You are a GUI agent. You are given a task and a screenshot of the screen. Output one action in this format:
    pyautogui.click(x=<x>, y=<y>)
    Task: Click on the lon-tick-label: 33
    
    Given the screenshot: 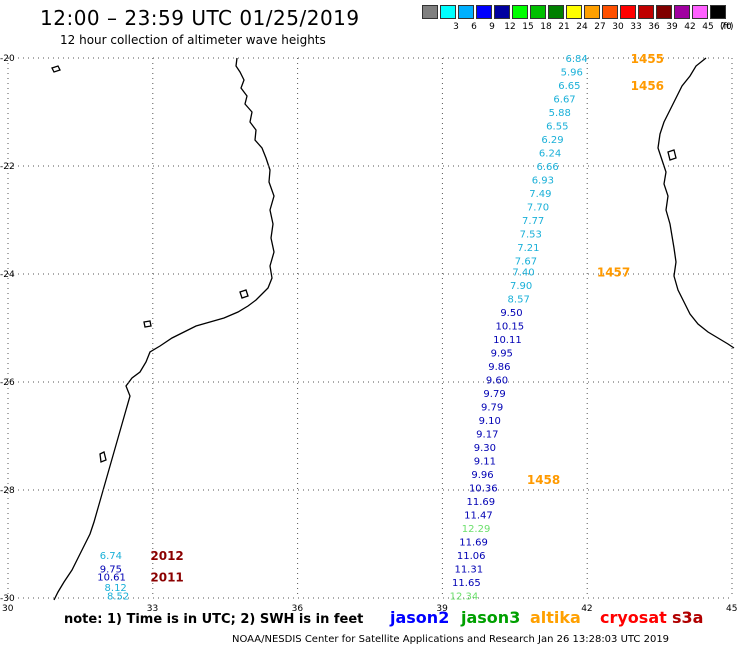 What is the action you would take?
    pyautogui.click(x=152, y=609)
    